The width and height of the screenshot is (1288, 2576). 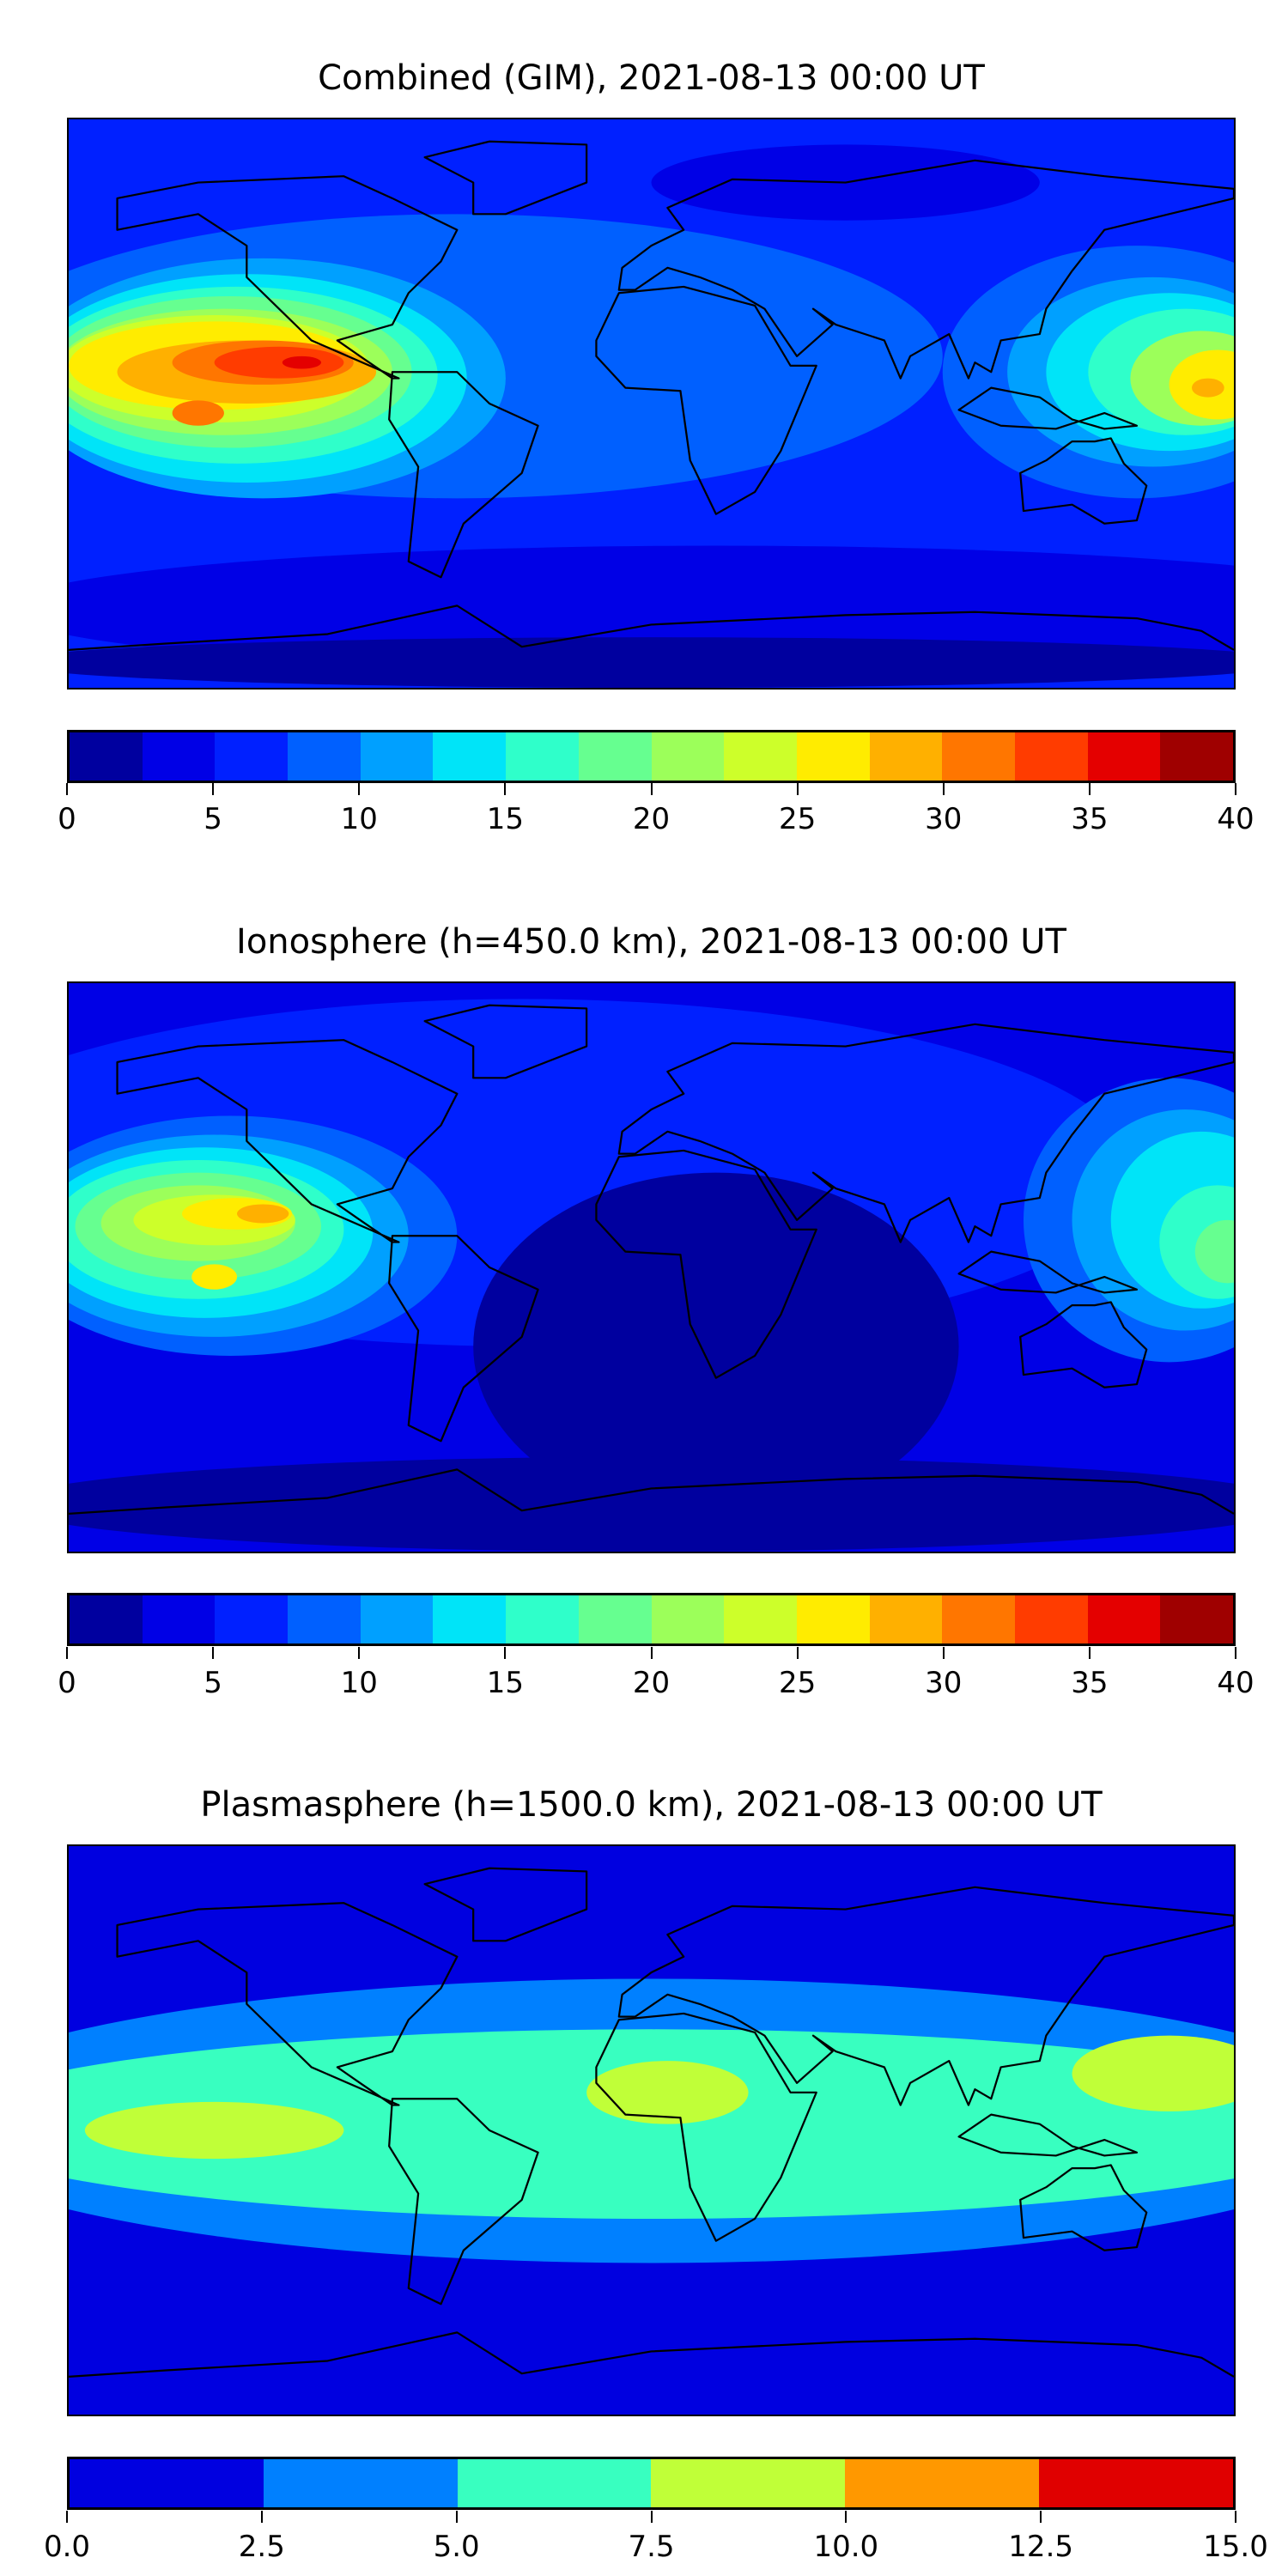 I want to click on colorbar-plasmasphere, so click(x=651, y=2484).